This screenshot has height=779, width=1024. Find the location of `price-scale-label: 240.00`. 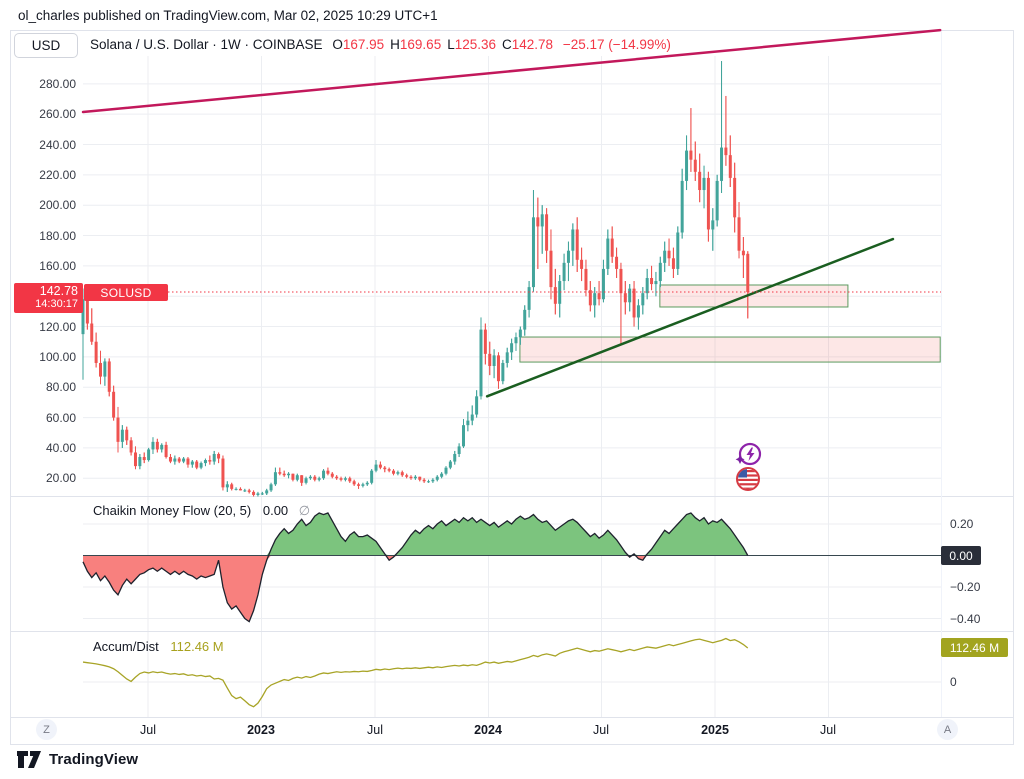

price-scale-label: 240.00 is located at coordinates (57, 144).